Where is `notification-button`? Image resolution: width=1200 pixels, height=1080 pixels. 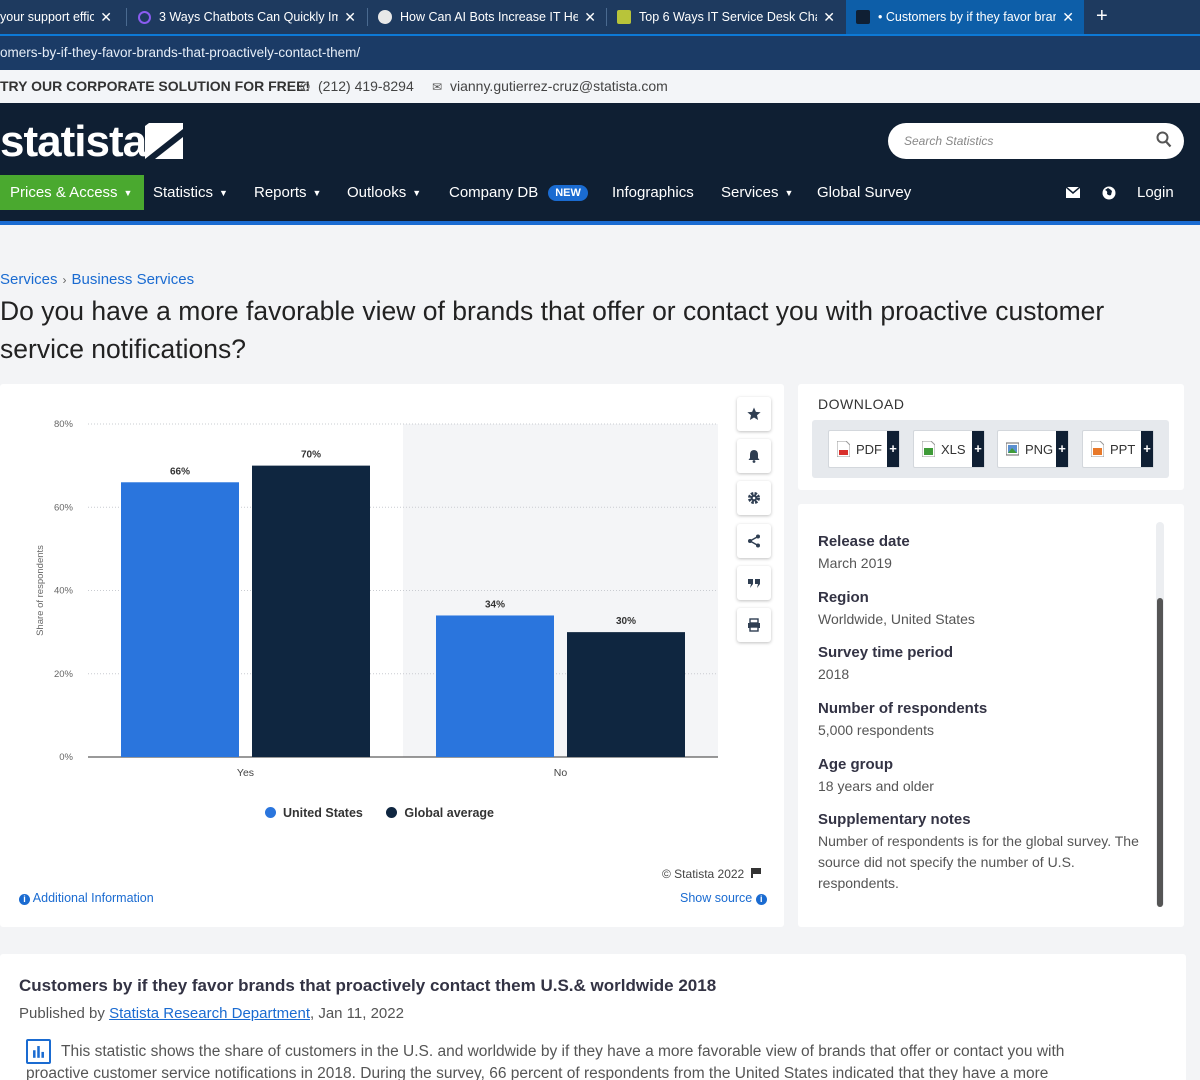 notification-button is located at coordinates (754, 456).